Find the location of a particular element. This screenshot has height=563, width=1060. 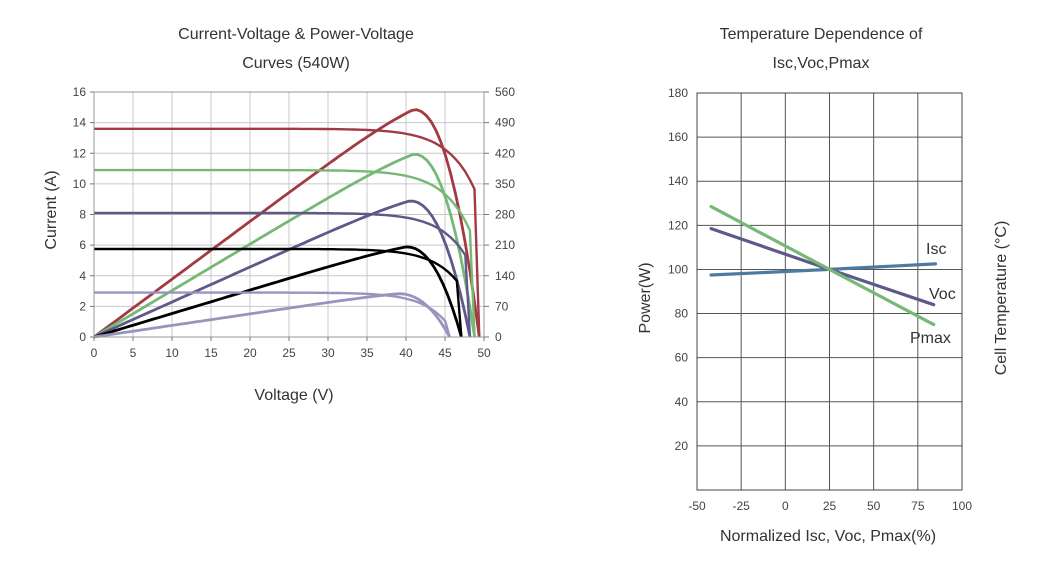

chart1-y2-tick-label: 560 is located at coordinates (505, 92).